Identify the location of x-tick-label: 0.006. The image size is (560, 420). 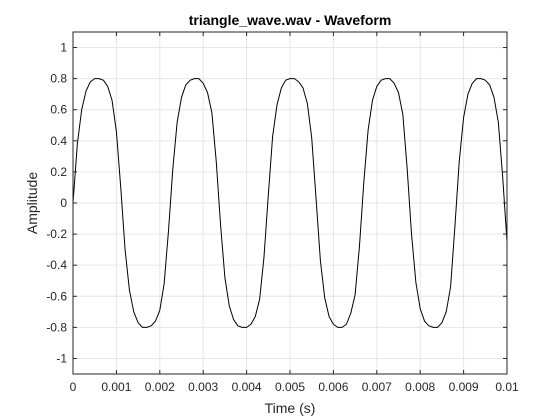
(333, 387).